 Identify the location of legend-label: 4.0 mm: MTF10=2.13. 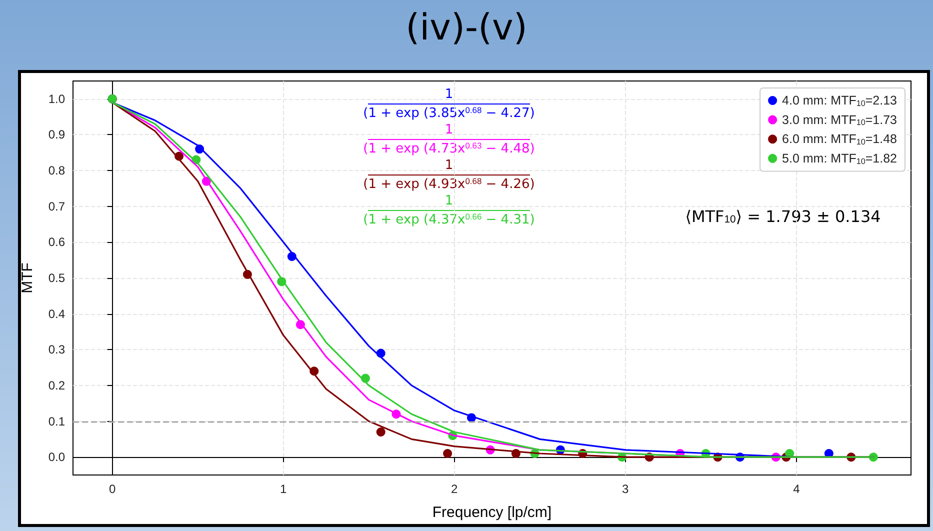
(840, 101).